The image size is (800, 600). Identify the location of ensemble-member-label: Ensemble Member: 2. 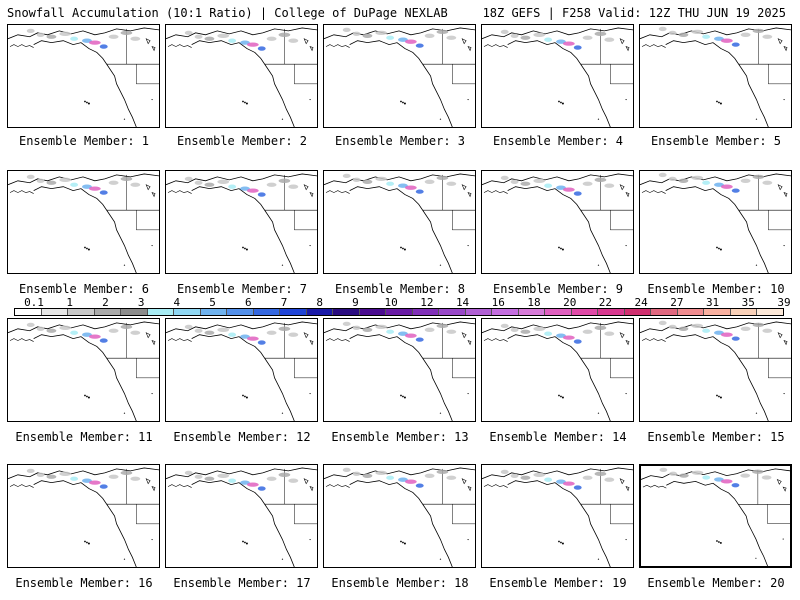
(242, 141).